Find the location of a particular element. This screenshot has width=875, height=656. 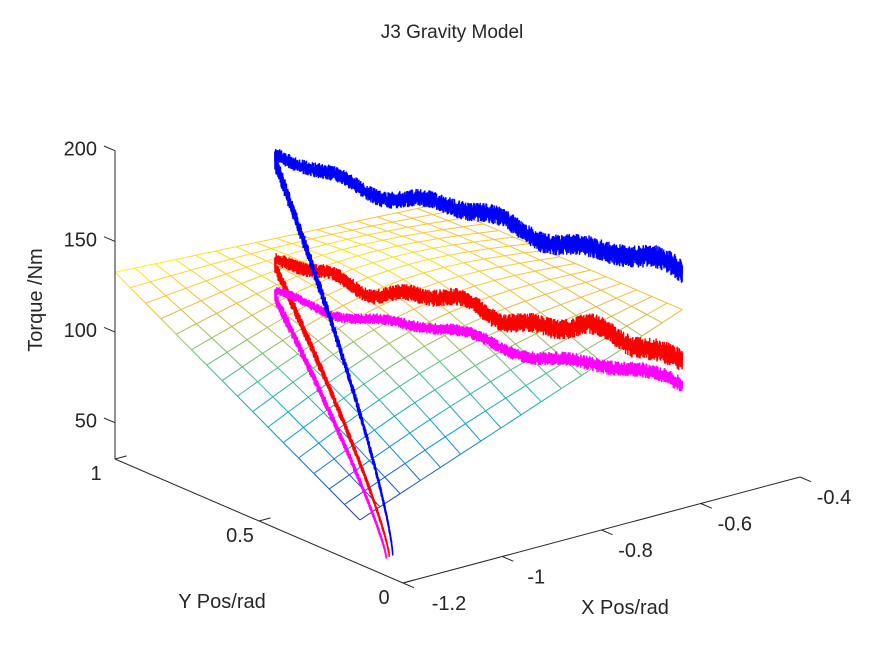

y-axis-label: Y Pos/rad is located at coordinates (221, 602).